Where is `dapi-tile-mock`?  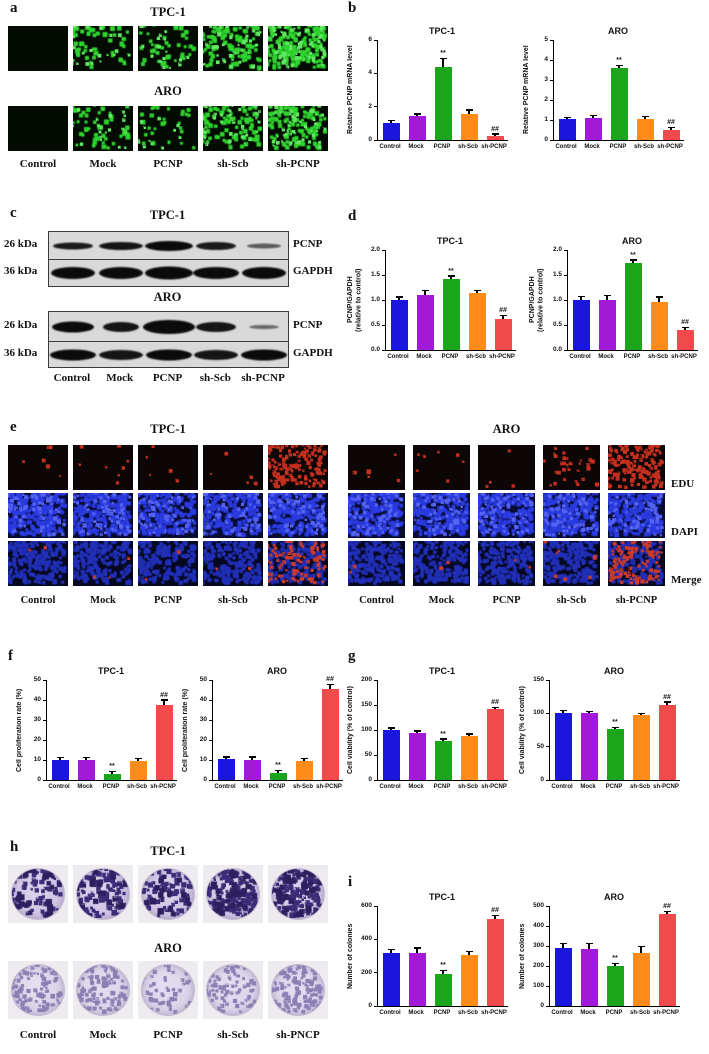 dapi-tile-mock is located at coordinates (103, 515).